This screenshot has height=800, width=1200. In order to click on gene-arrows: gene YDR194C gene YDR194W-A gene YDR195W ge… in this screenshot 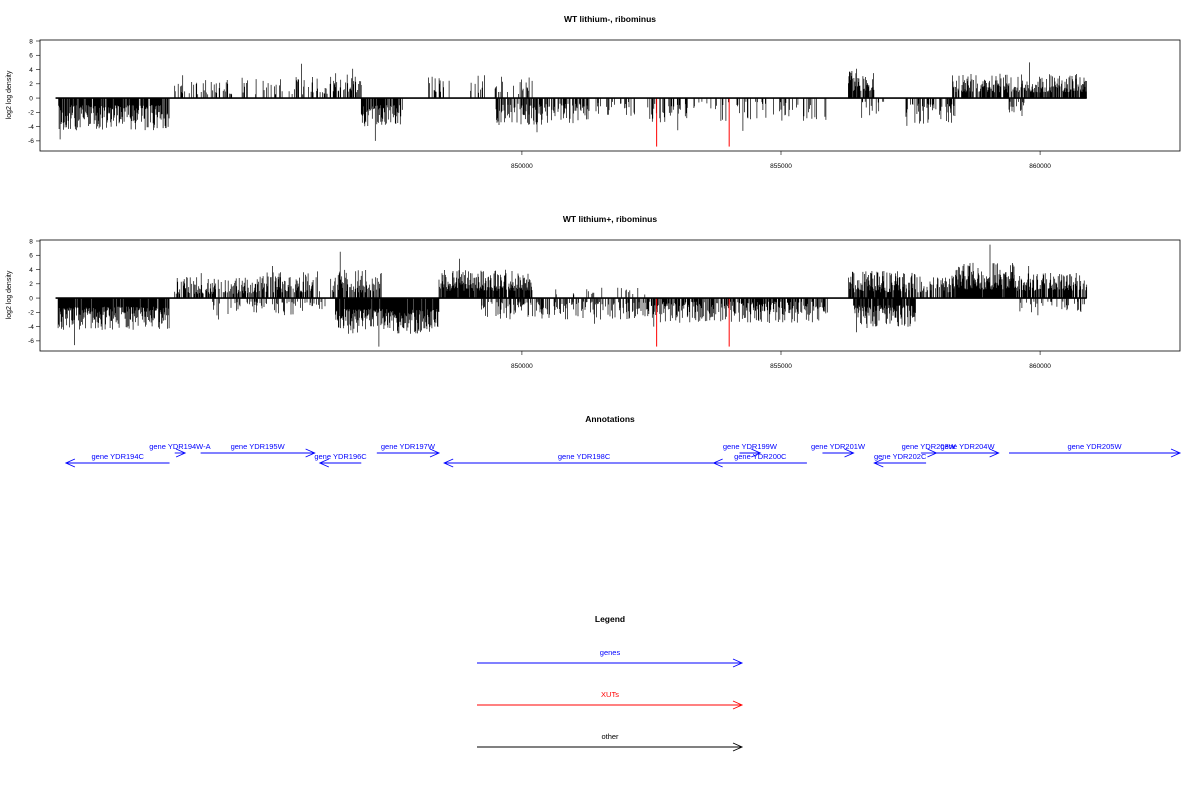, I will do `click(623, 455)`.